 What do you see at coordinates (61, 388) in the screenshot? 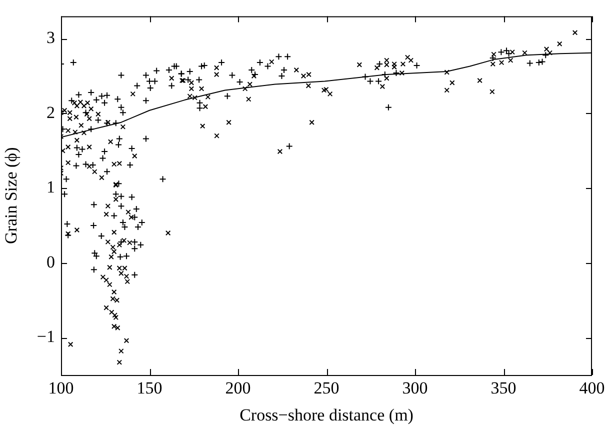
I see `x-tick-label: 100` at bounding box center [61, 388].